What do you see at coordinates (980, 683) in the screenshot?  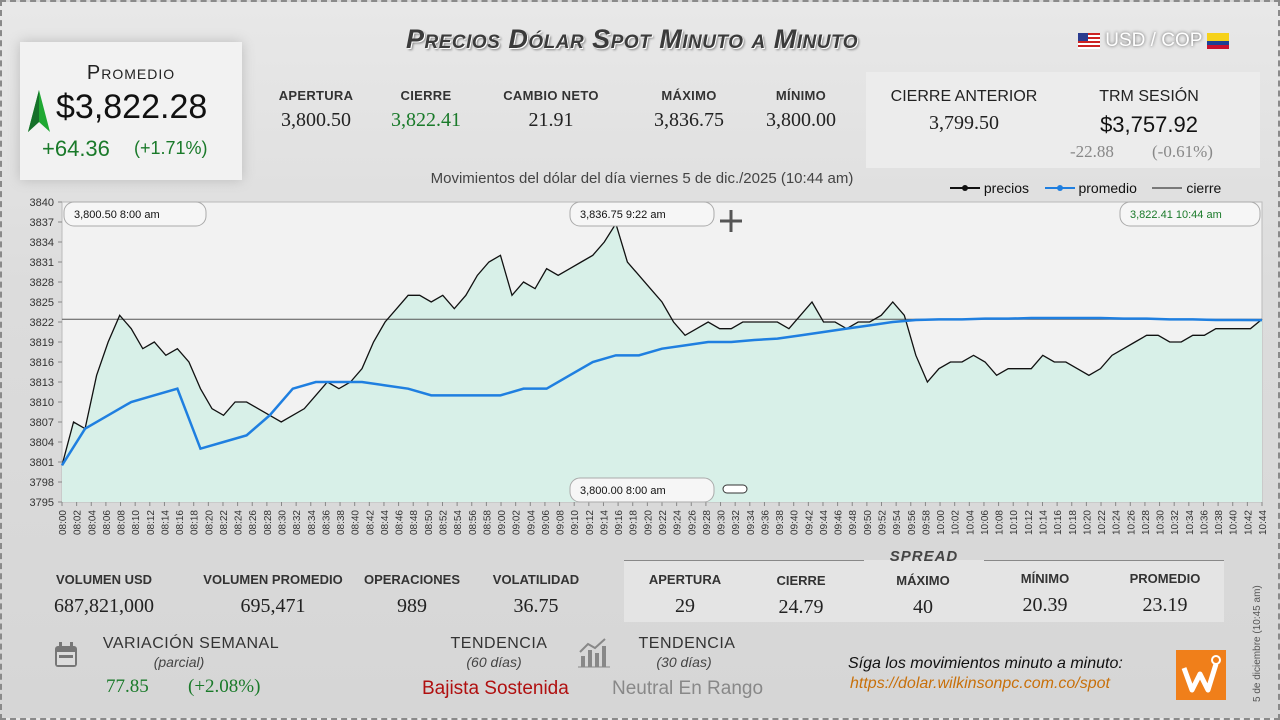 I see `site-link: https://dolar.wilkinsonpc.com.co/spot` at bounding box center [980, 683].